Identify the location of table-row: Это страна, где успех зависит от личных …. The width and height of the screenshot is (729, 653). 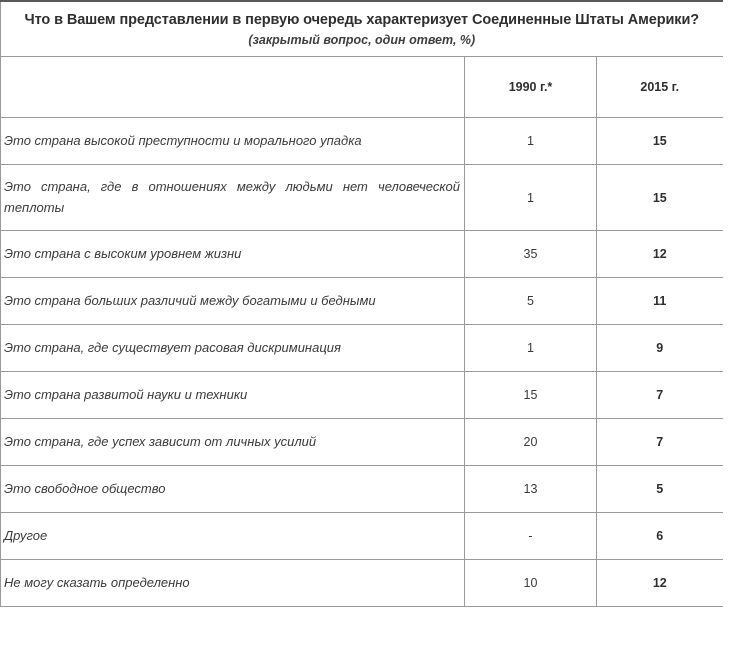
(361, 442).